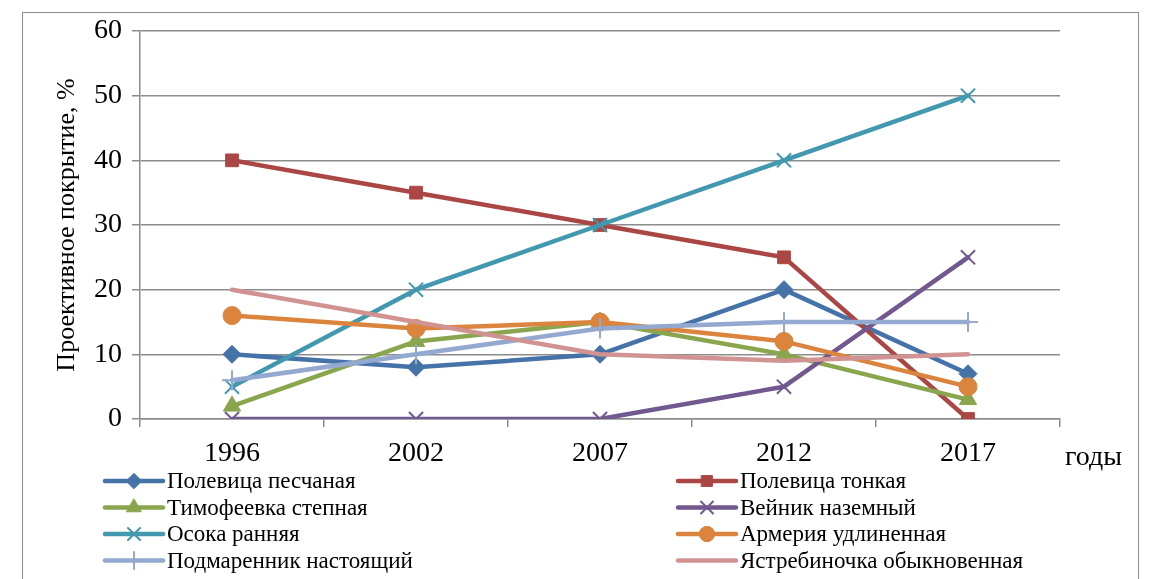 The width and height of the screenshot is (1152, 579). Describe the element at coordinates (828, 507) in the screenshot. I see `legend-label: Вейник наземный` at that location.